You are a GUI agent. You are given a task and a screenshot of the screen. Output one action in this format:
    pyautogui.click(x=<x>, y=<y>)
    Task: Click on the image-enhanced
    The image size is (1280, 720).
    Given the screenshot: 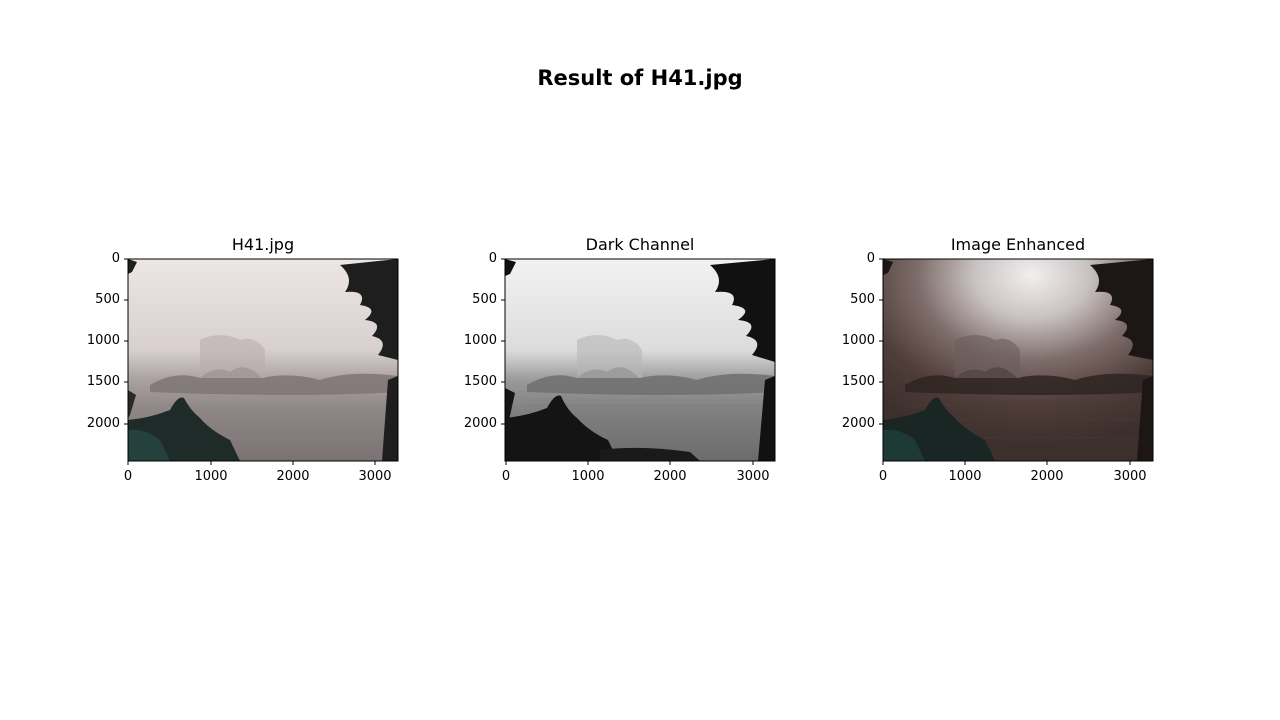 What is the action you would take?
    pyautogui.click(x=1018, y=360)
    